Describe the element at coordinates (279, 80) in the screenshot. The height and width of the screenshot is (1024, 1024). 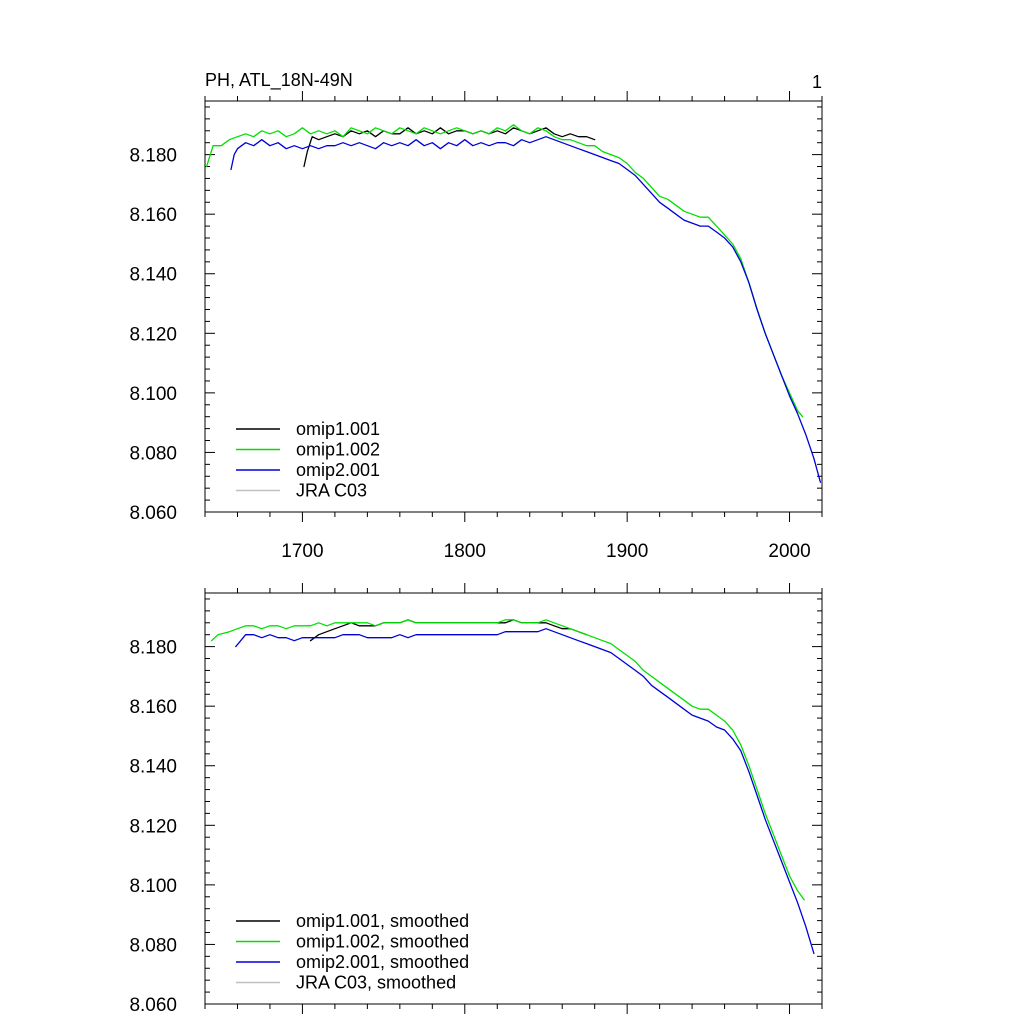
I see `figure-title: PH, ATL_18N-49N` at that location.